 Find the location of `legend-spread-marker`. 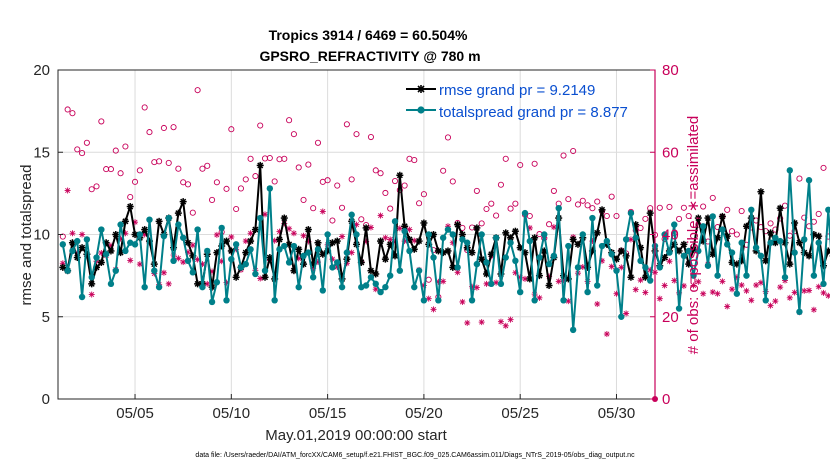

legend-spread-marker is located at coordinates (421, 110).